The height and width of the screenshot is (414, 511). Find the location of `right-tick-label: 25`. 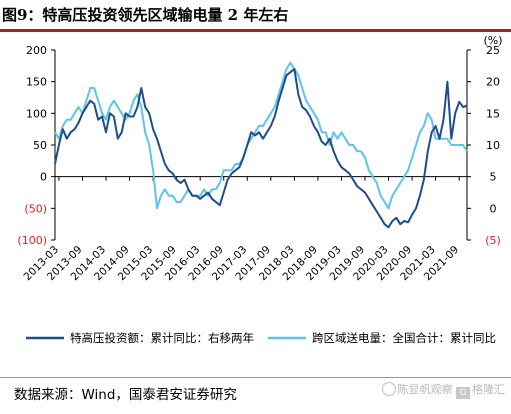

right-tick-label: 25 is located at coordinates (493, 50).